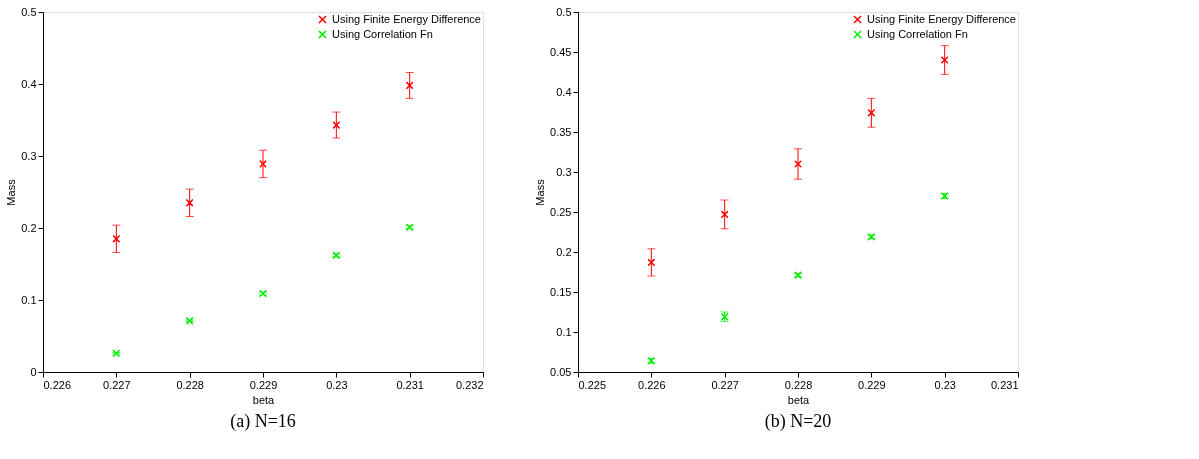  Describe the element at coordinates (561, 371) in the screenshot. I see `y-tick-label: 0.05` at that location.